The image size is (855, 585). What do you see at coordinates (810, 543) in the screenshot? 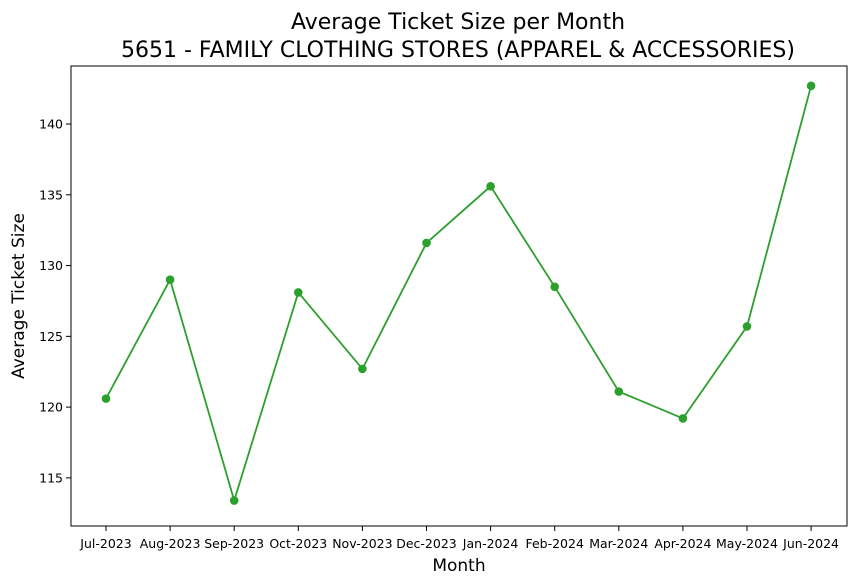
I see `x-tick-label: Jun-2024` at bounding box center [810, 543].